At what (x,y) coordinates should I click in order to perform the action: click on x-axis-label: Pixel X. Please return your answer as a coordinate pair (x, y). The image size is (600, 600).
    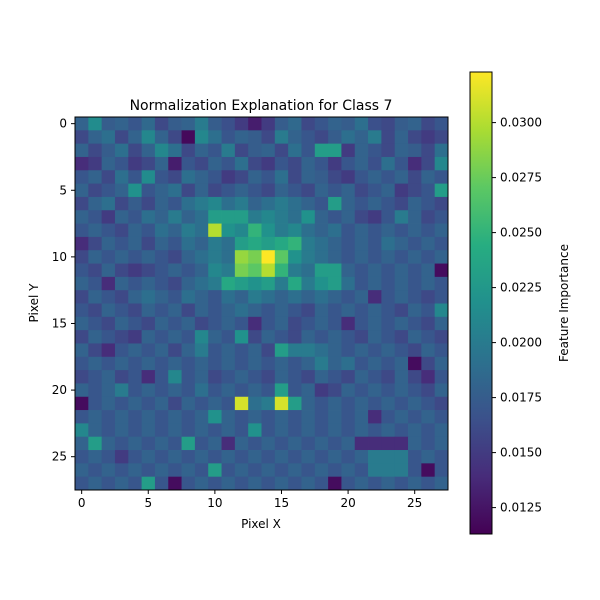
    Looking at the image, I should click on (261, 524).